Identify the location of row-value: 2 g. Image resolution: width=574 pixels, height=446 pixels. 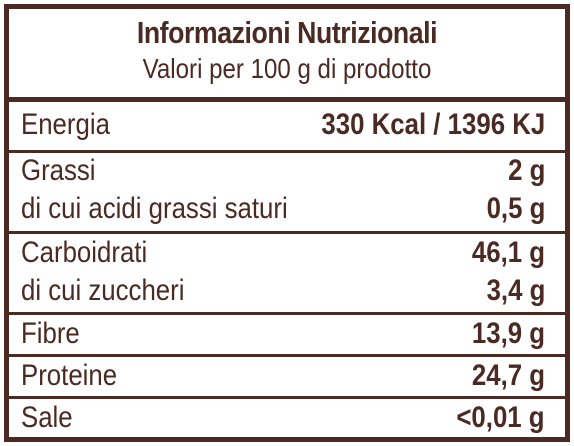
(526, 170).